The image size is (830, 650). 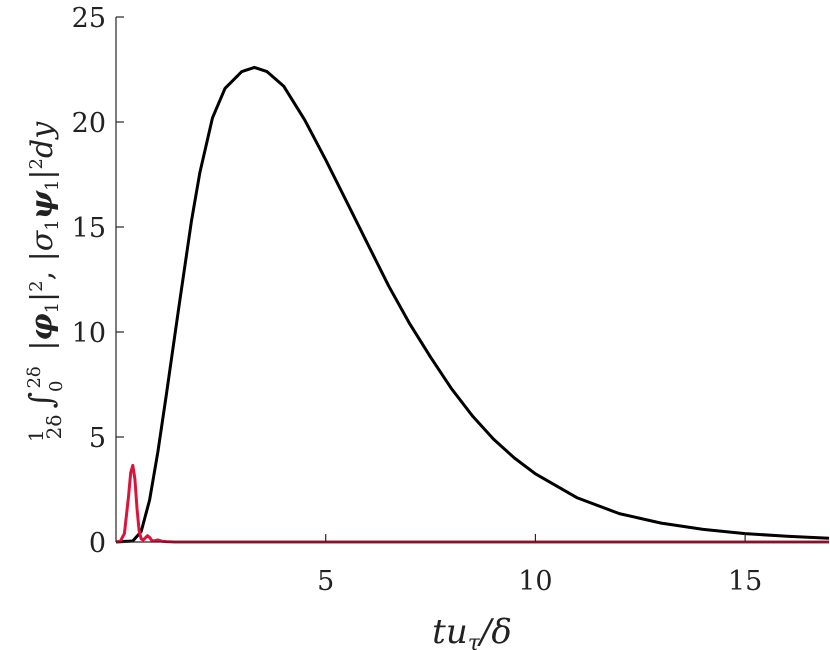 I want to click on y-axis-label: 12δ∫02δ |φ1|2, |σ1ψ1|2dy, so click(x=44, y=281).